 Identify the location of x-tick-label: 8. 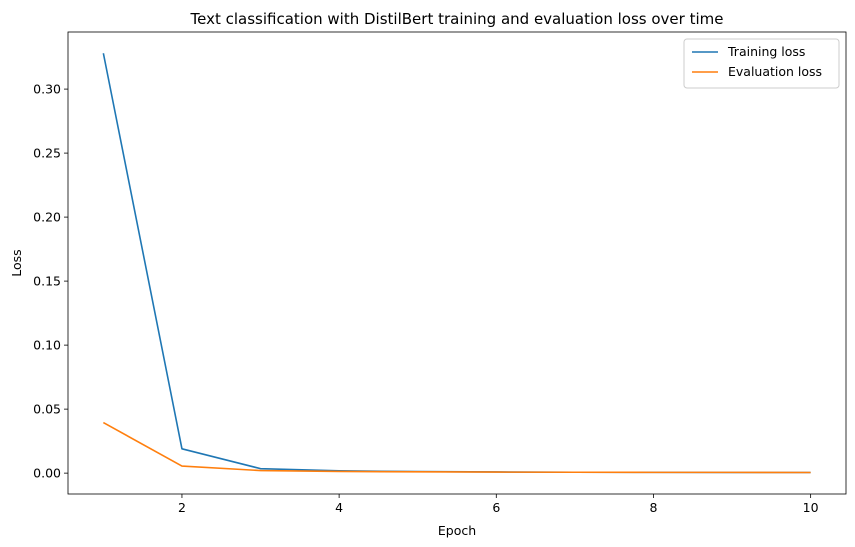
(653, 507).